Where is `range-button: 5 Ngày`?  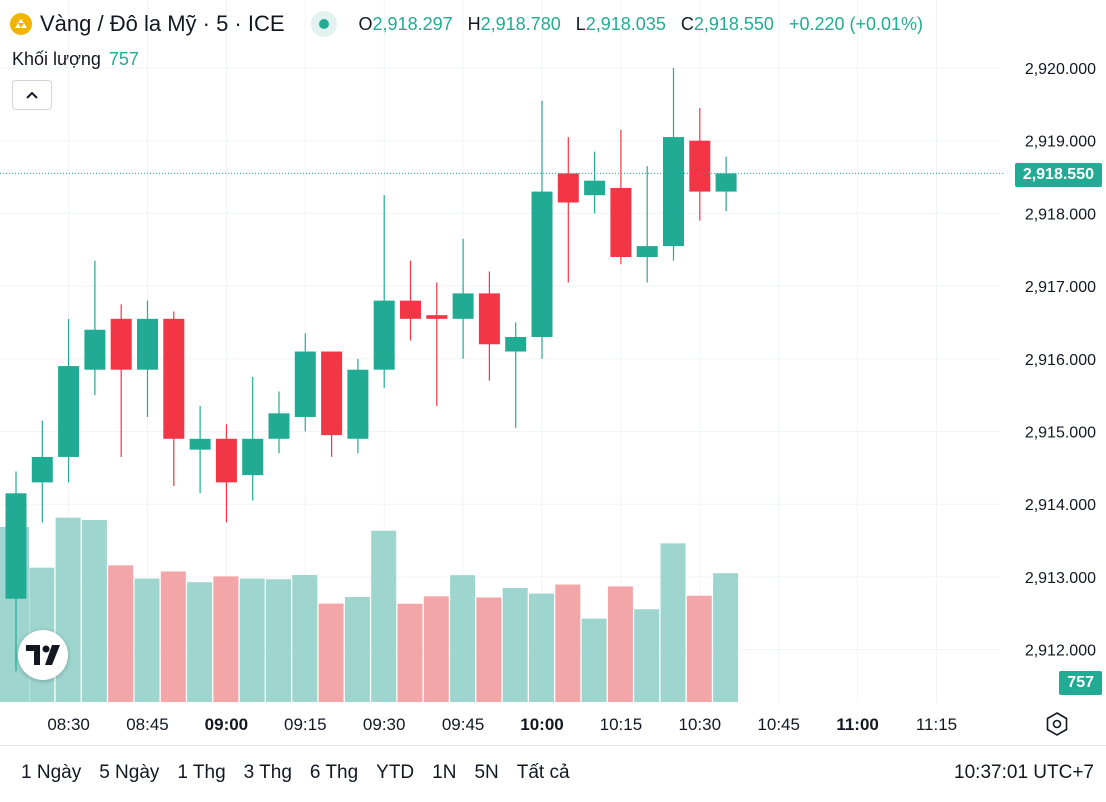
range-button: 5 Ngày is located at coordinates (129, 772).